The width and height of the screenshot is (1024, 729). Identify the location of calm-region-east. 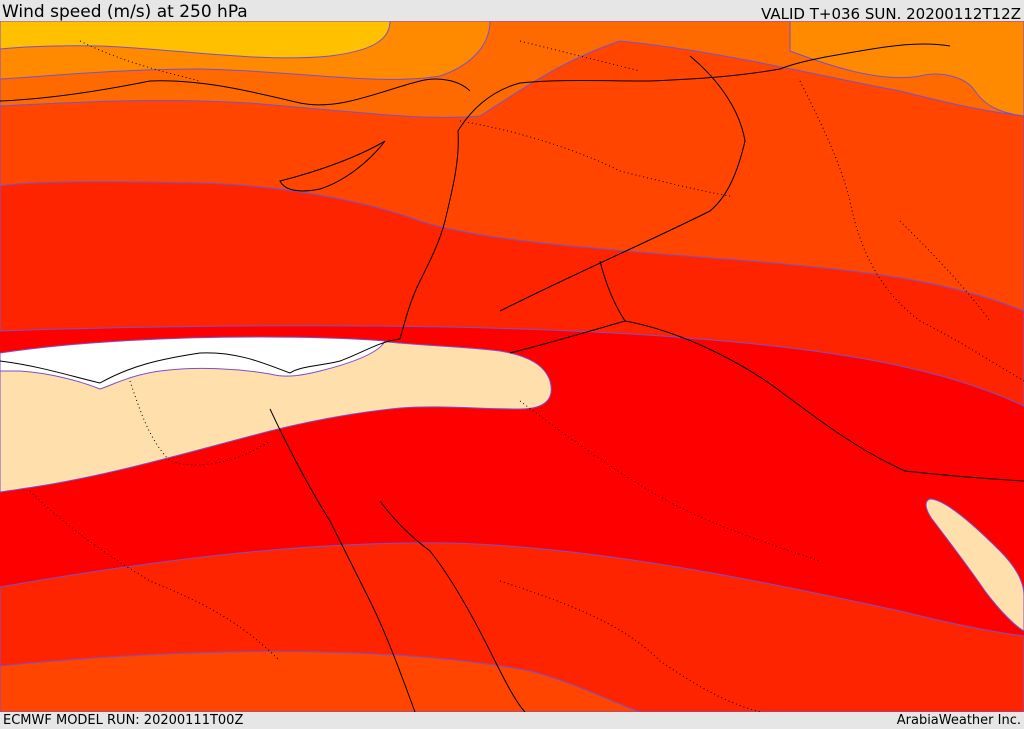
(974, 565).